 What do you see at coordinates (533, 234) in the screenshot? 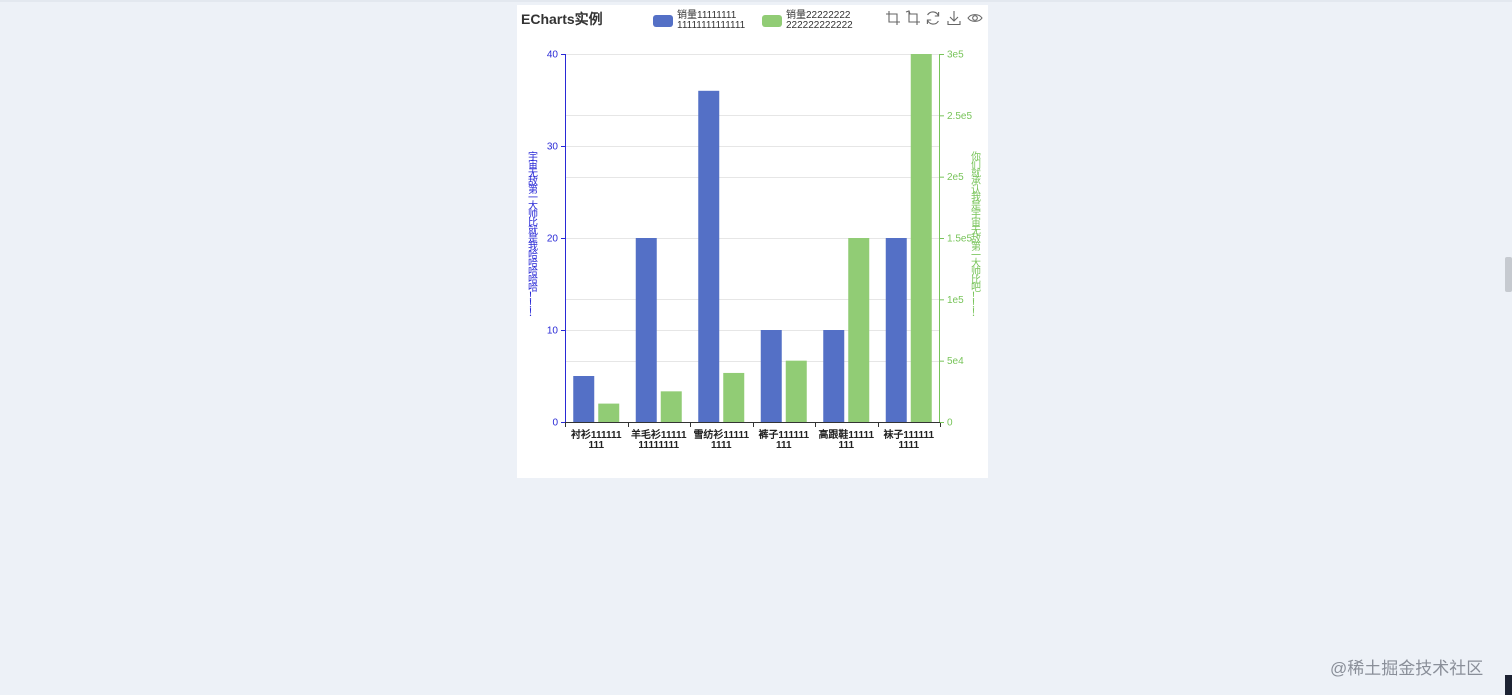
I see `y-axis-left-title: 宇宙无敌第一大帅比就是我哈哈哈哈哈！！！` at bounding box center [533, 234].